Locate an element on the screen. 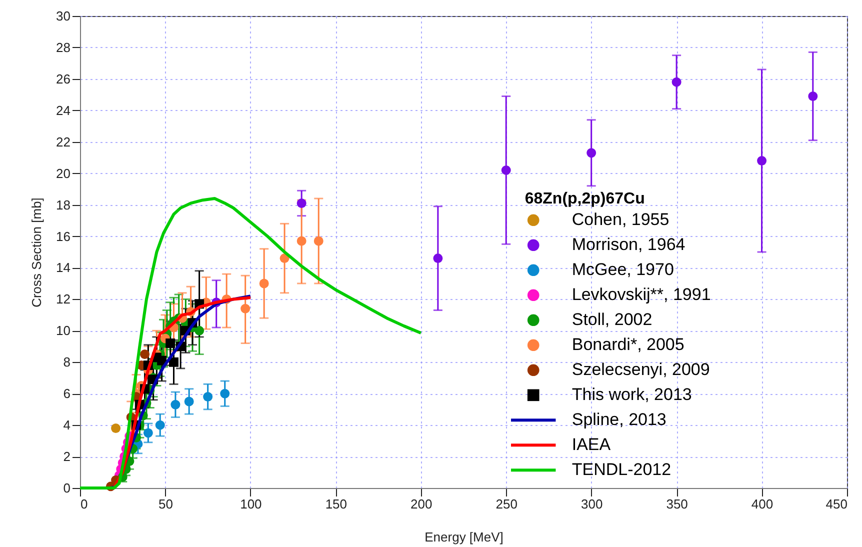 The image size is (862, 547). y-tick-label: 8 is located at coordinates (66, 362).